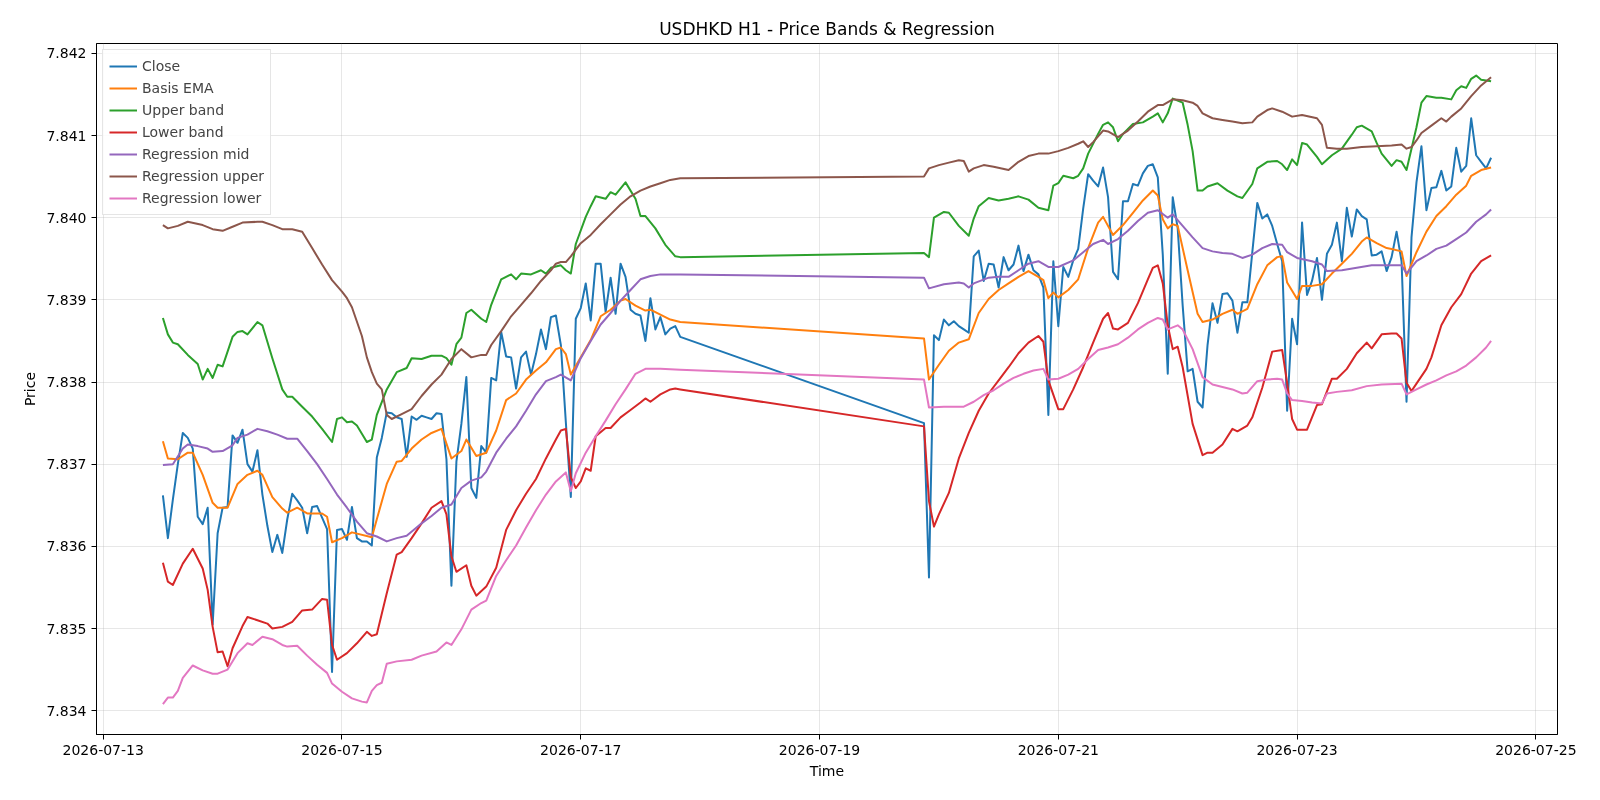  What do you see at coordinates (66, 53) in the screenshot?
I see `y-tick-label: 7.842` at bounding box center [66, 53].